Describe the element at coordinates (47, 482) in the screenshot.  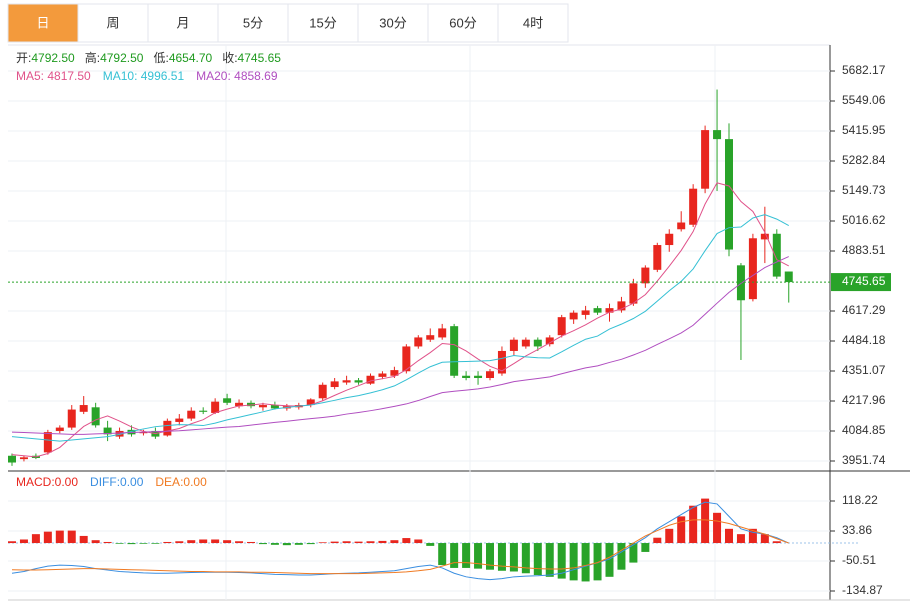
I see `legend-entry: MACD:0.00` at that location.